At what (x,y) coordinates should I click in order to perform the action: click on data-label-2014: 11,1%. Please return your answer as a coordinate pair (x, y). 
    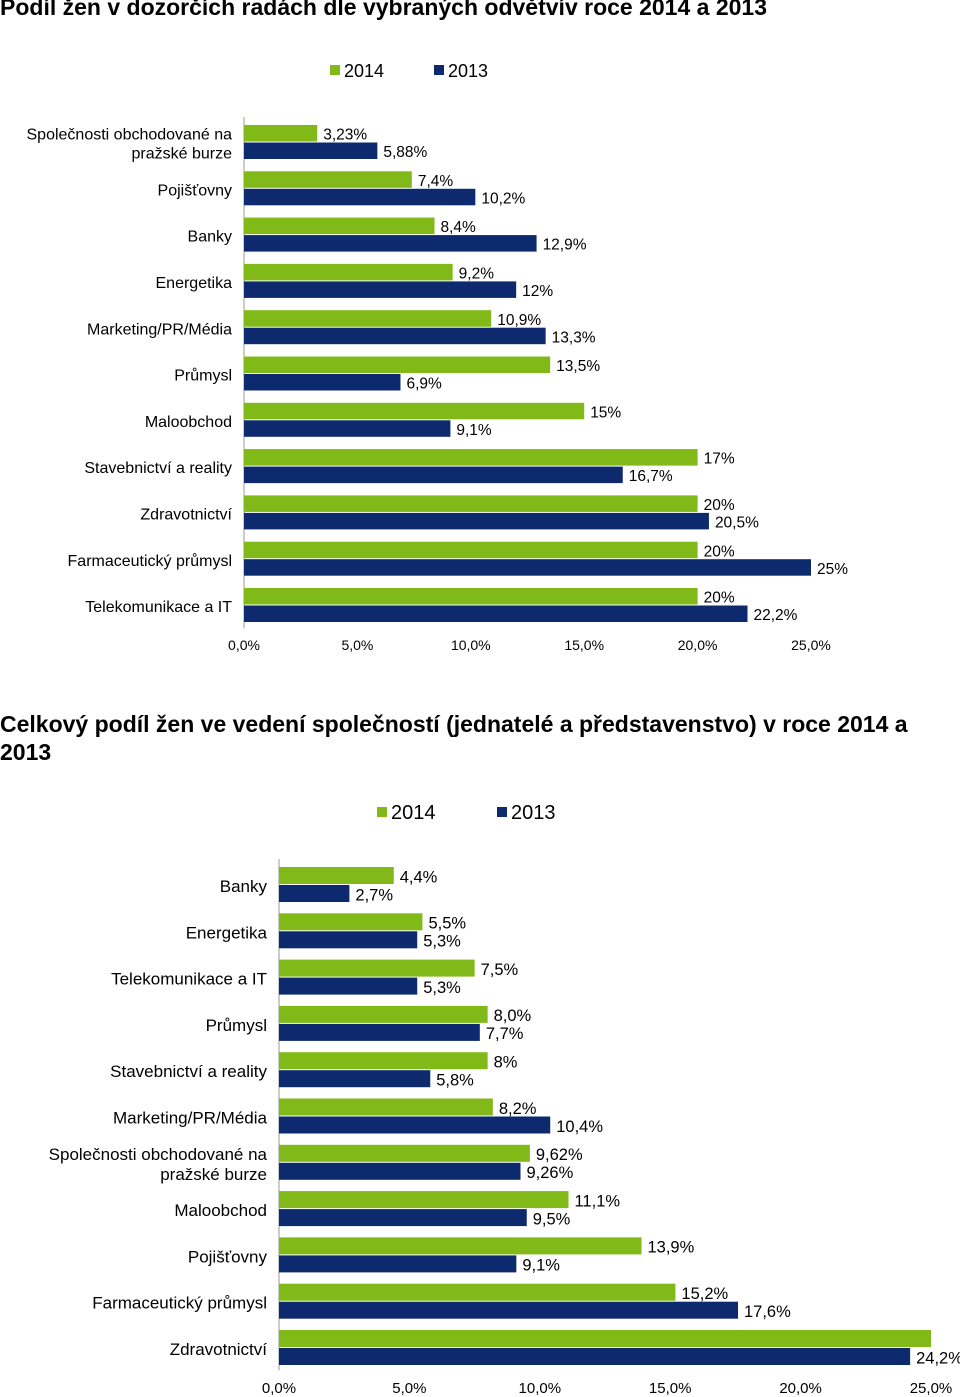
    Looking at the image, I should click on (597, 1201).